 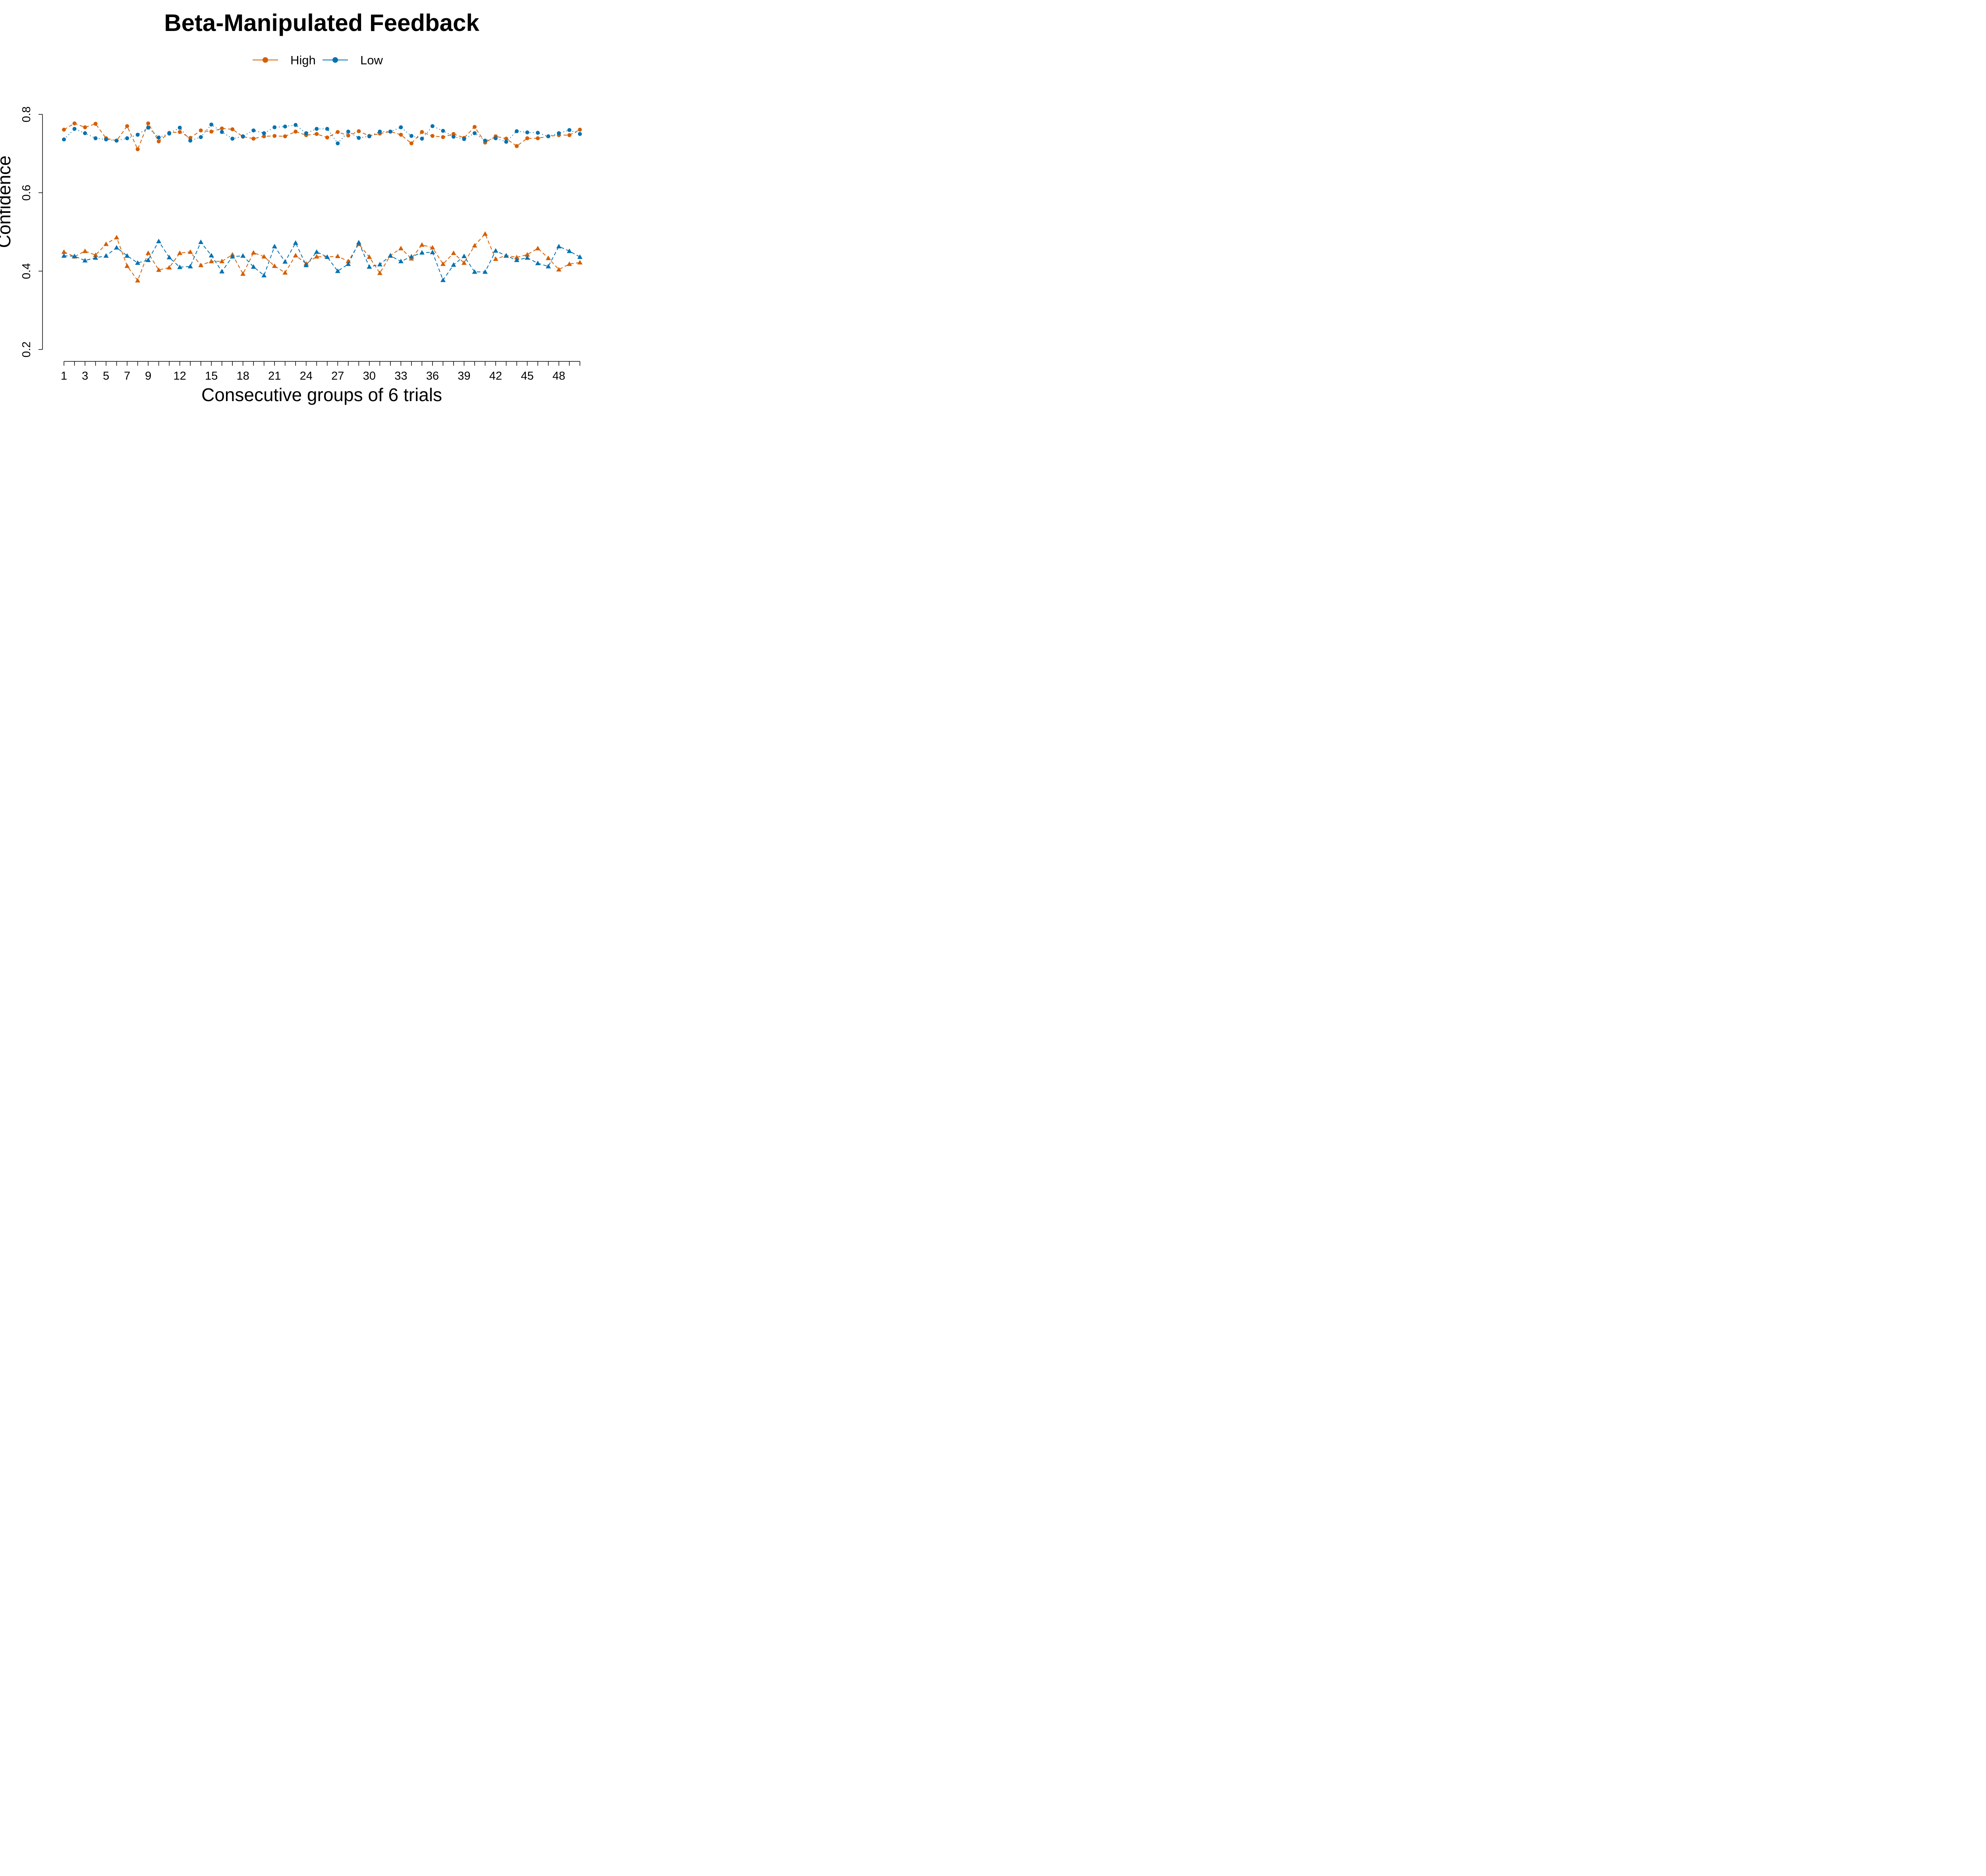 What do you see at coordinates (337, 376) in the screenshot?
I see `x-tick-label: 27` at bounding box center [337, 376].